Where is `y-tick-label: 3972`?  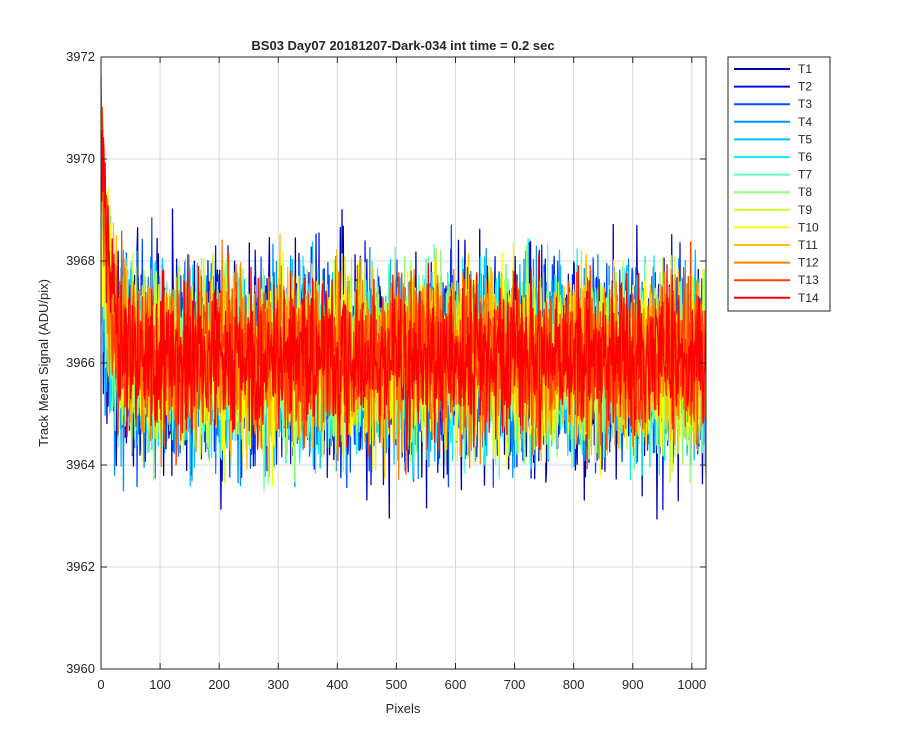 y-tick-label: 3972 is located at coordinates (80, 56).